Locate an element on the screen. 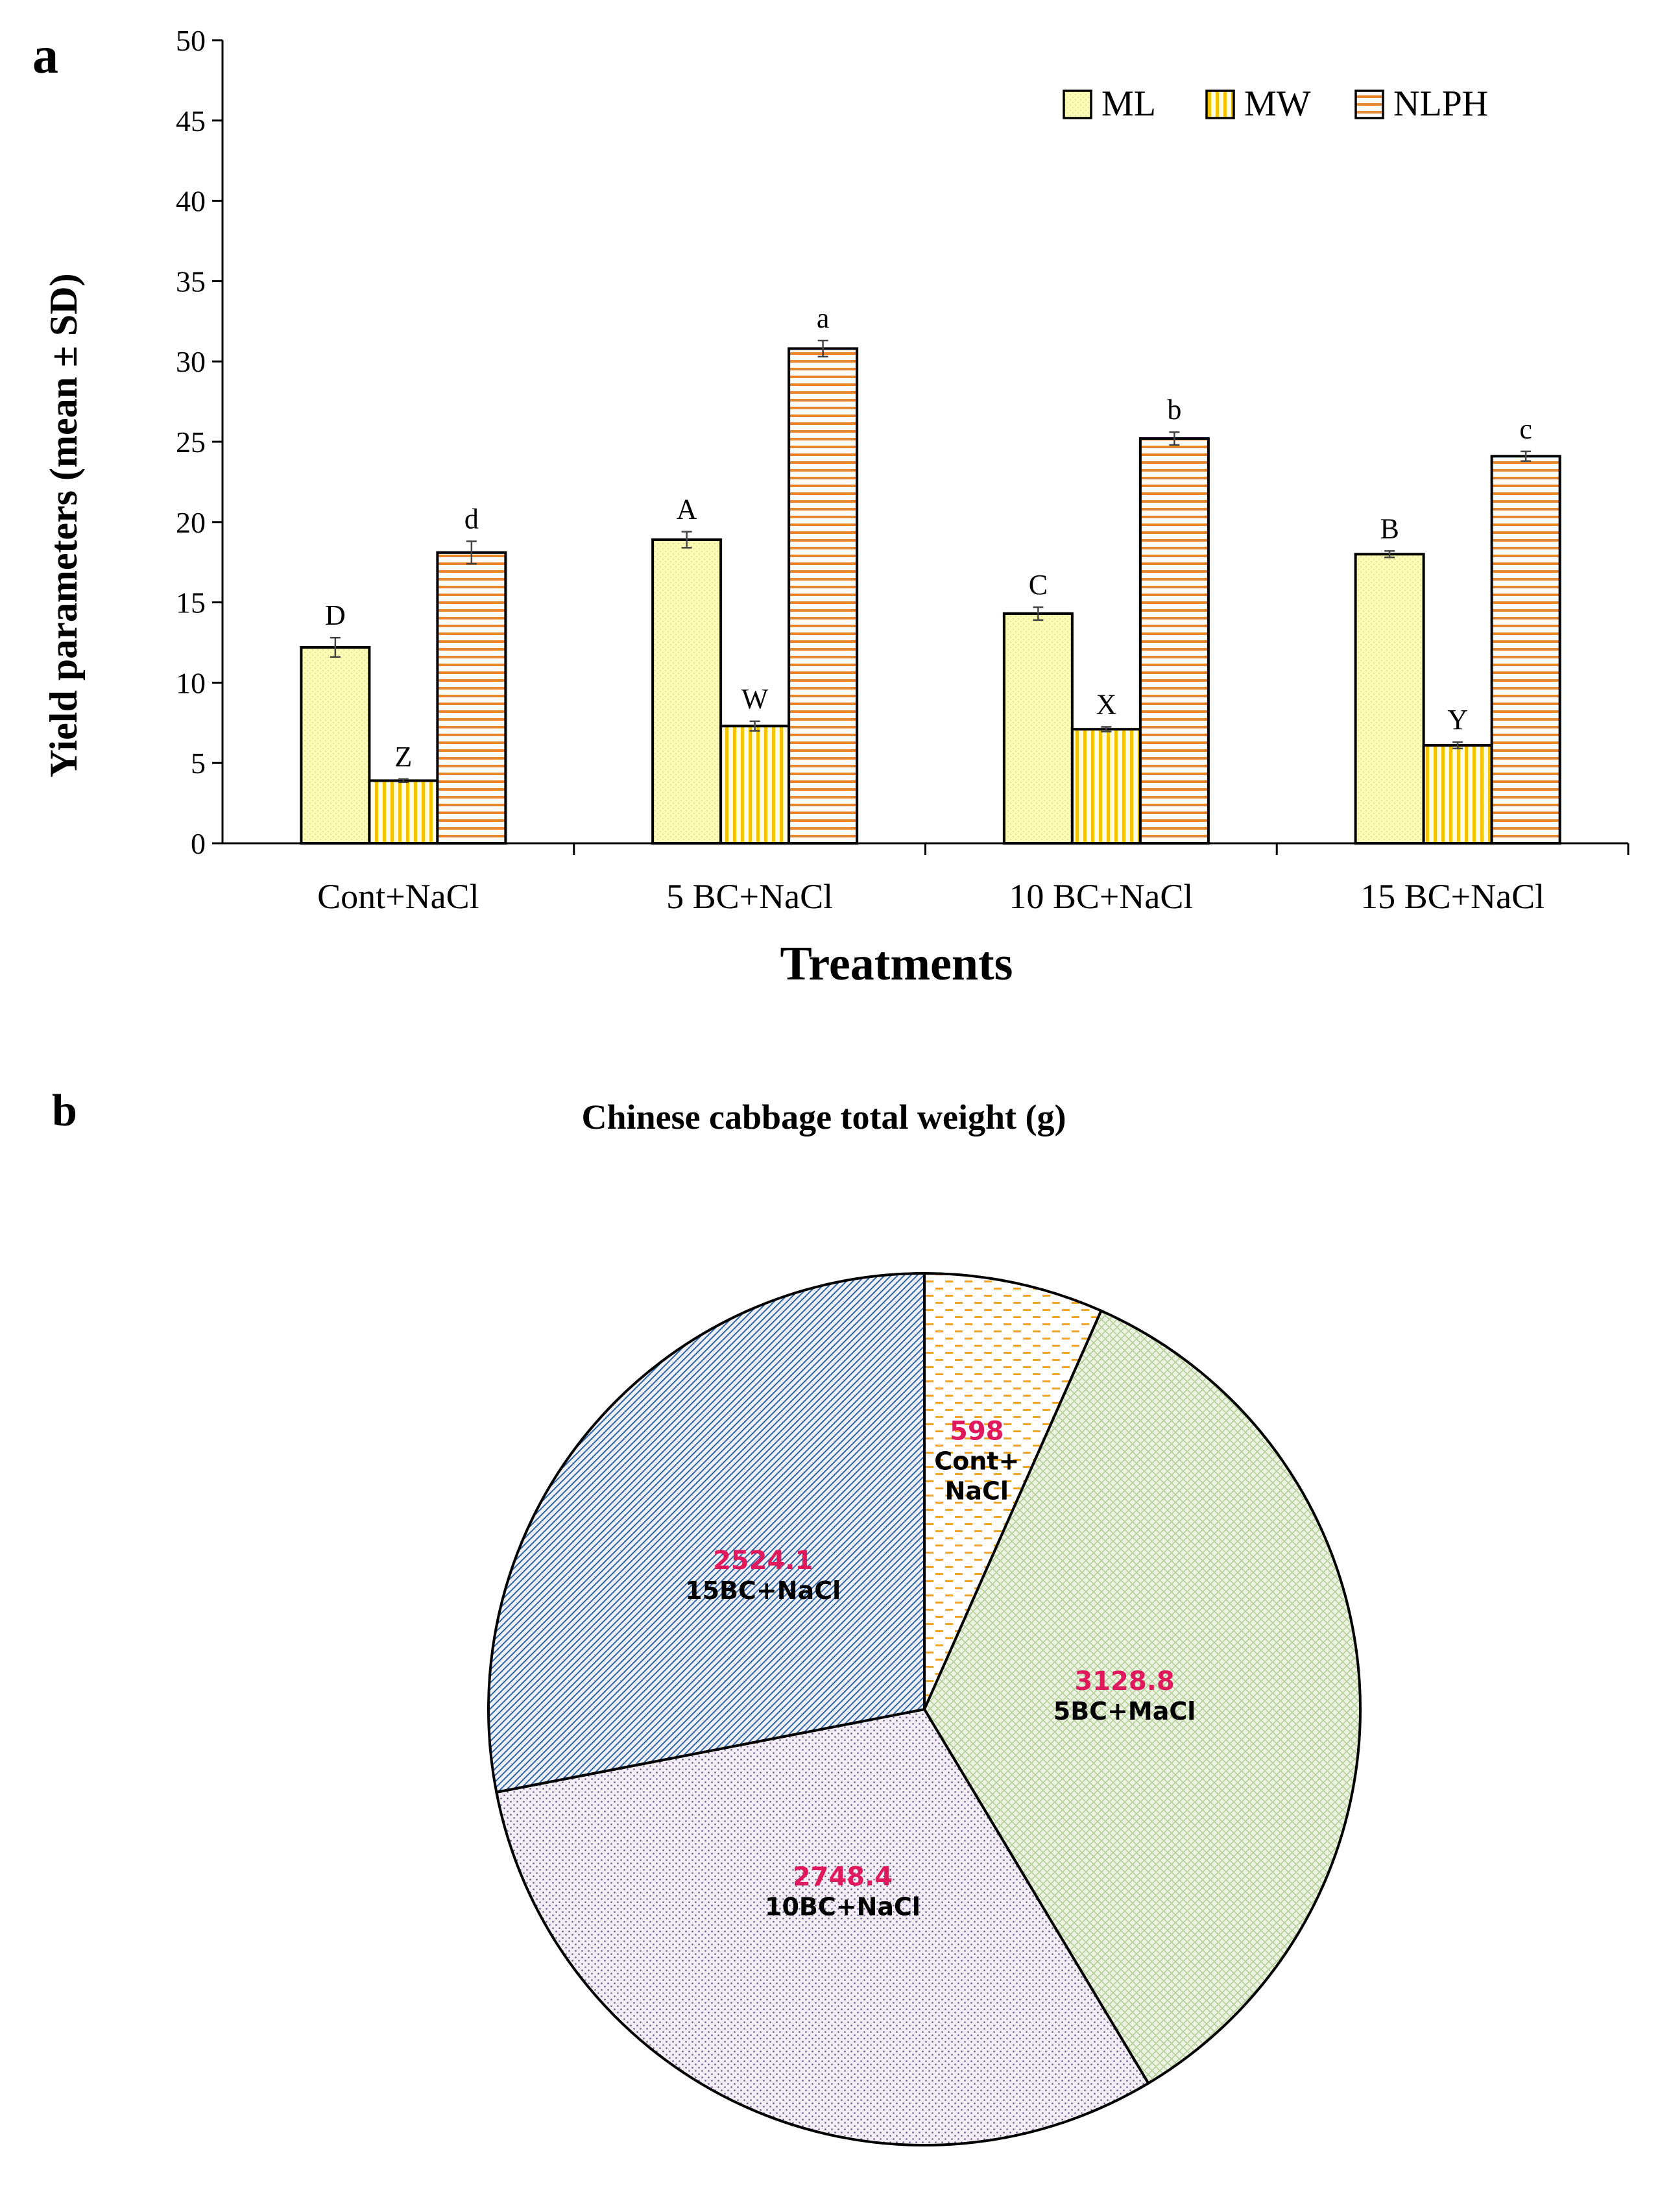 The width and height of the screenshot is (1660, 2212). y-tick-label: 10 is located at coordinates (191, 682).